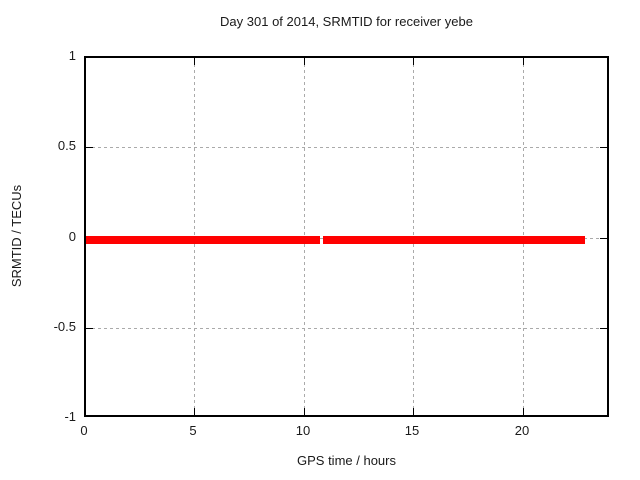  I want to click on y-tick-label: 0.5, so click(66, 145).